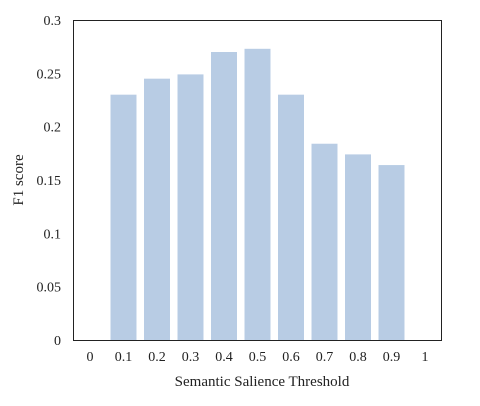 The height and width of the screenshot is (406, 480). What do you see at coordinates (291, 357) in the screenshot?
I see `x-tick-label: 0.6` at bounding box center [291, 357].